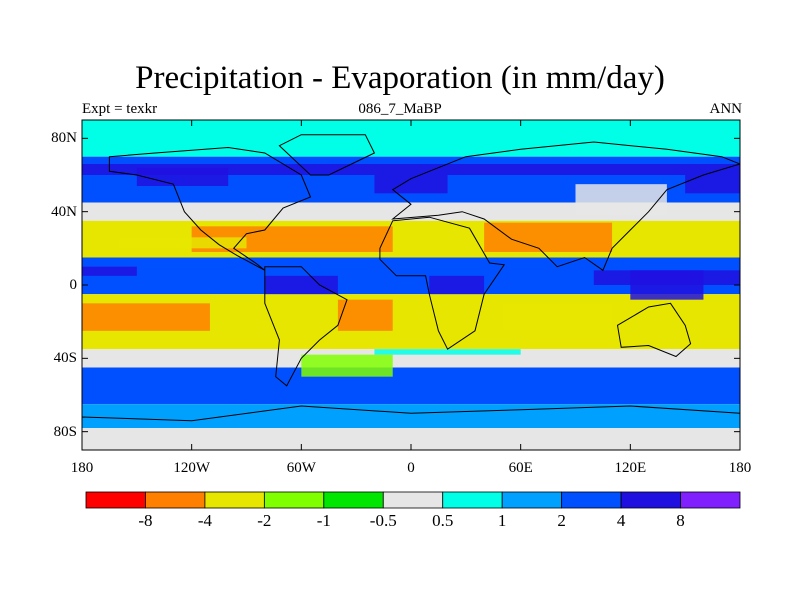 Image resolution: width=800 pixels, height=600 pixels. What do you see at coordinates (565, 206) in the screenshot?
I see `coastline-eurasia` at bounding box center [565, 206].